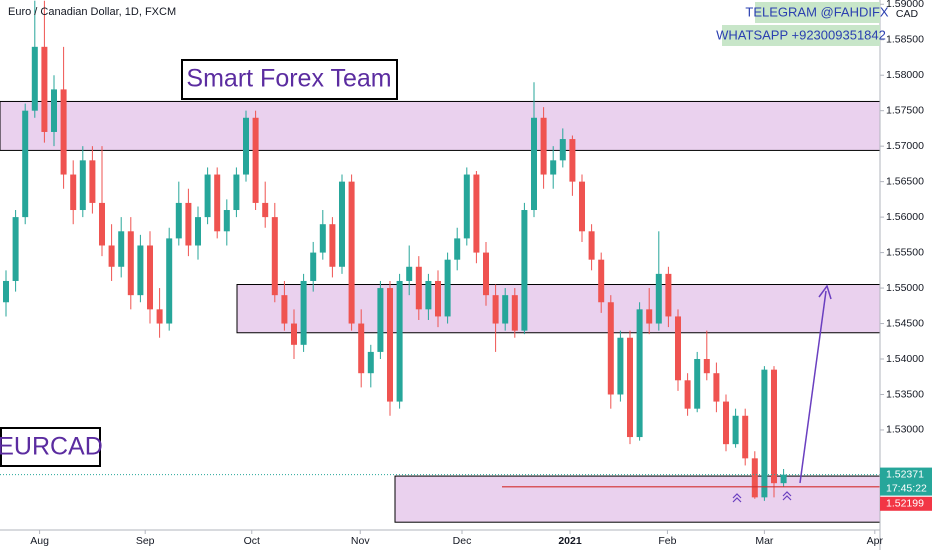 The height and width of the screenshot is (550, 932). What do you see at coordinates (905, 217) in the screenshot?
I see `y-tick-label: 1.56000` at bounding box center [905, 217].